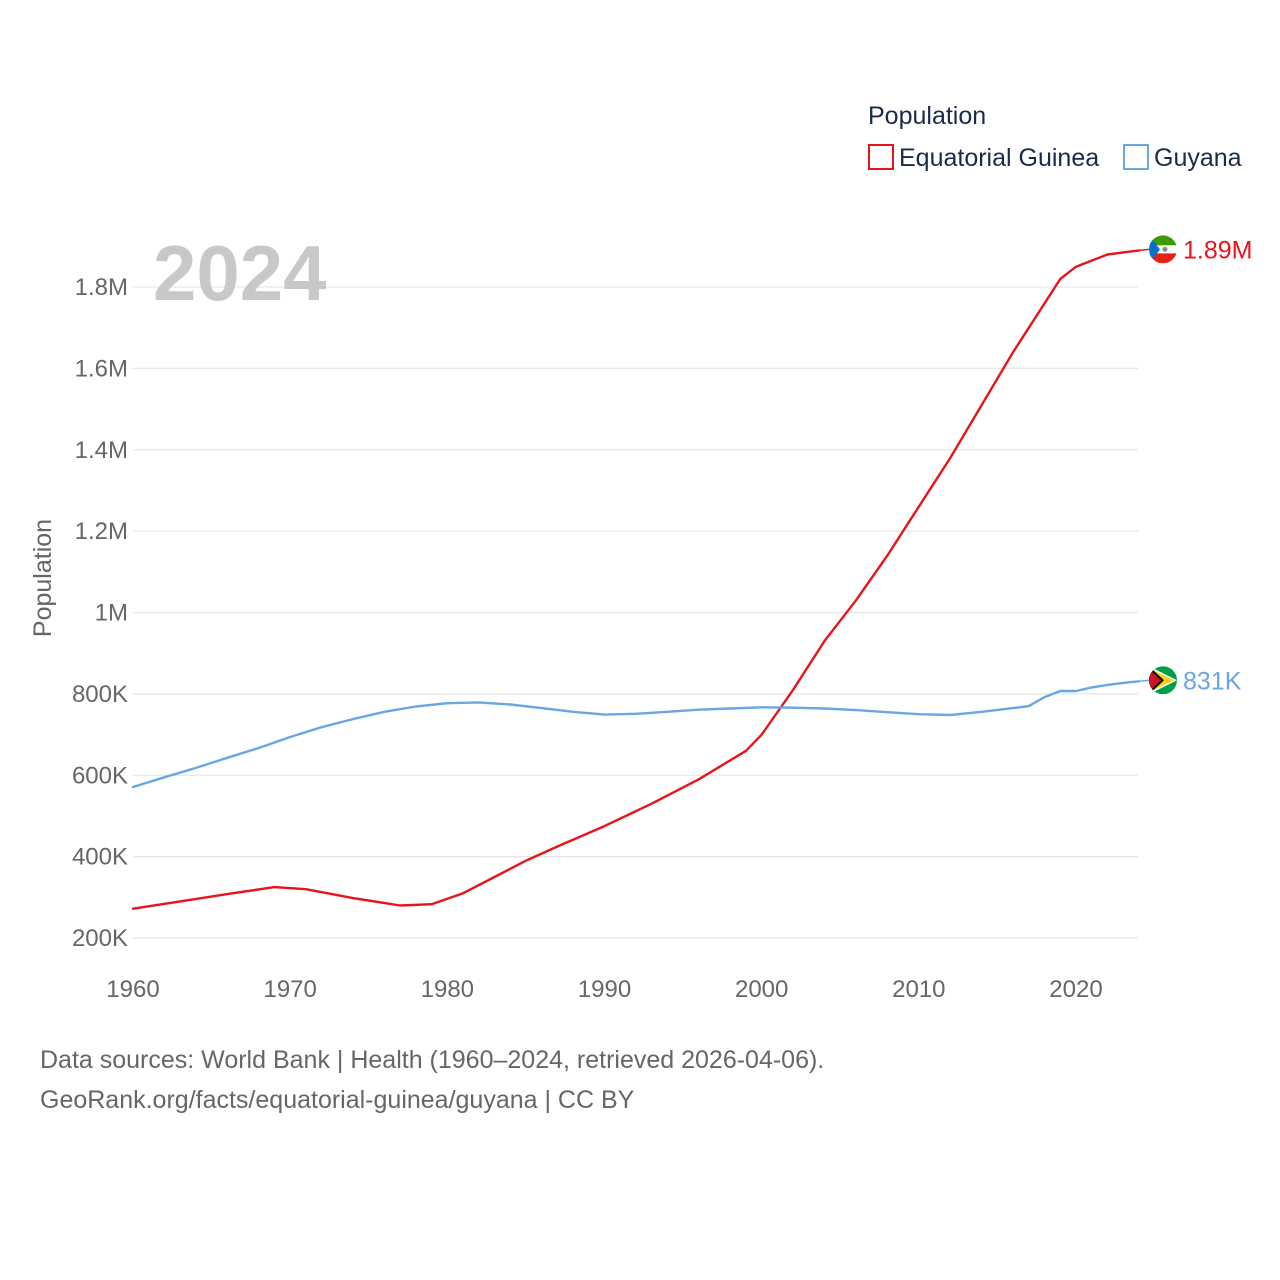 Image resolution: width=1280 pixels, height=1280 pixels. I want to click on legend: Population Equatorial Guinea Guyana, so click(1055, 137).